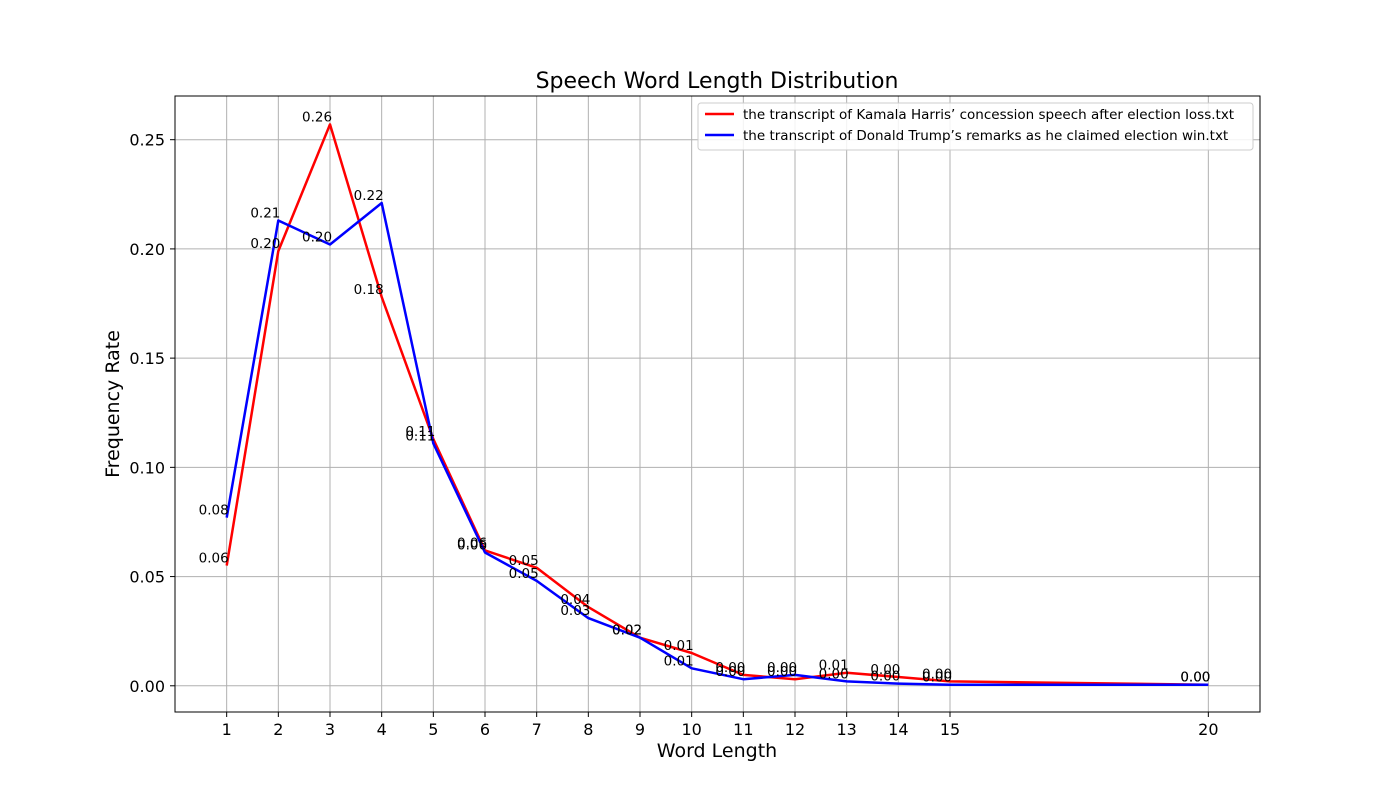 The width and height of the screenshot is (1400, 800). What do you see at coordinates (717, 81) in the screenshot?
I see `chart-title: Speech Word Length Distribution` at bounding box center [717, 81].